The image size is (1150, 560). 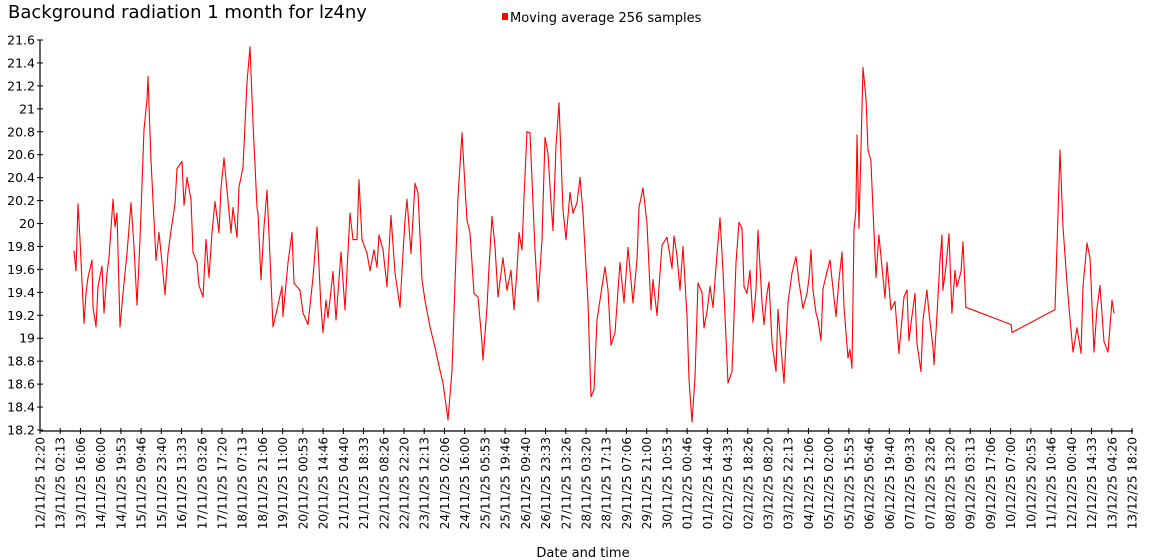 What do you see at coordinates (182, 483) in the screenshot?
I see `x-tick-label: 16/11/25 13:33` at bounding box center [182, 483].